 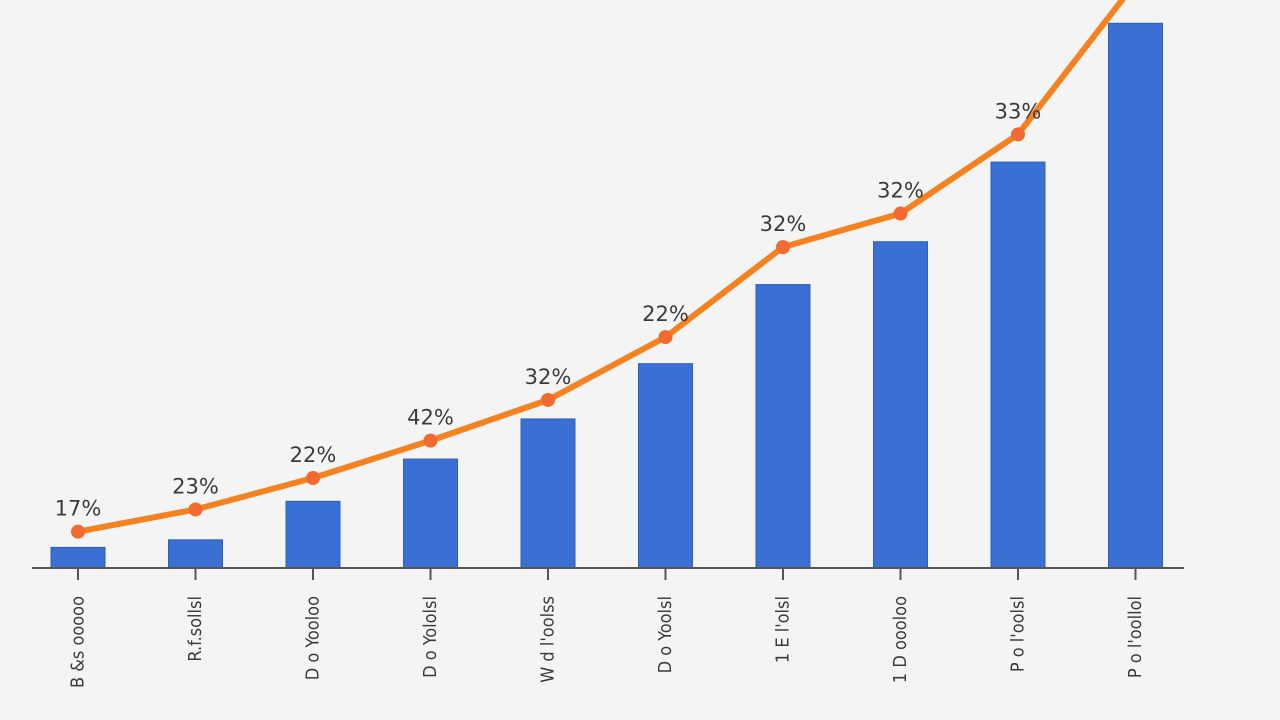 I want to click on x-tick-label: D o Yoolsl, so click(x=665, y=634).